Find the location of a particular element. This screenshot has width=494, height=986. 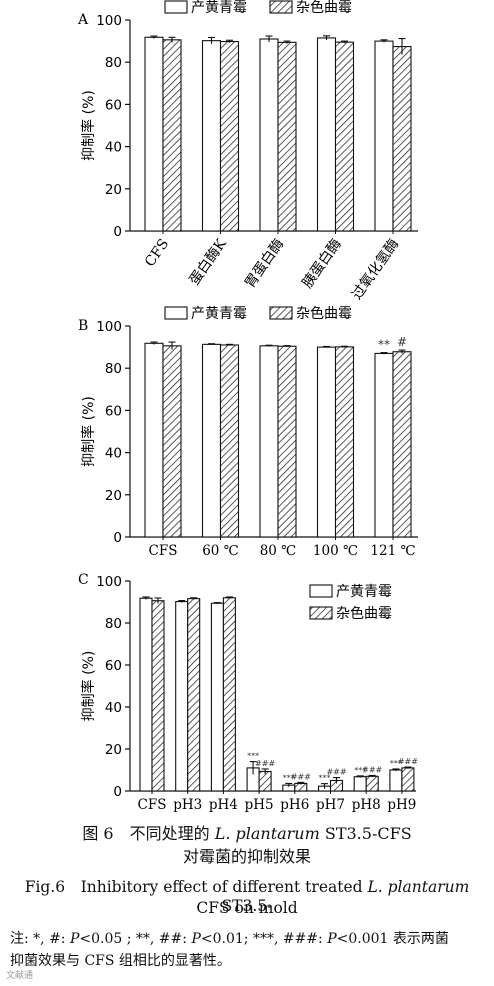

note-p1: P is located at coordinates (74, 939).